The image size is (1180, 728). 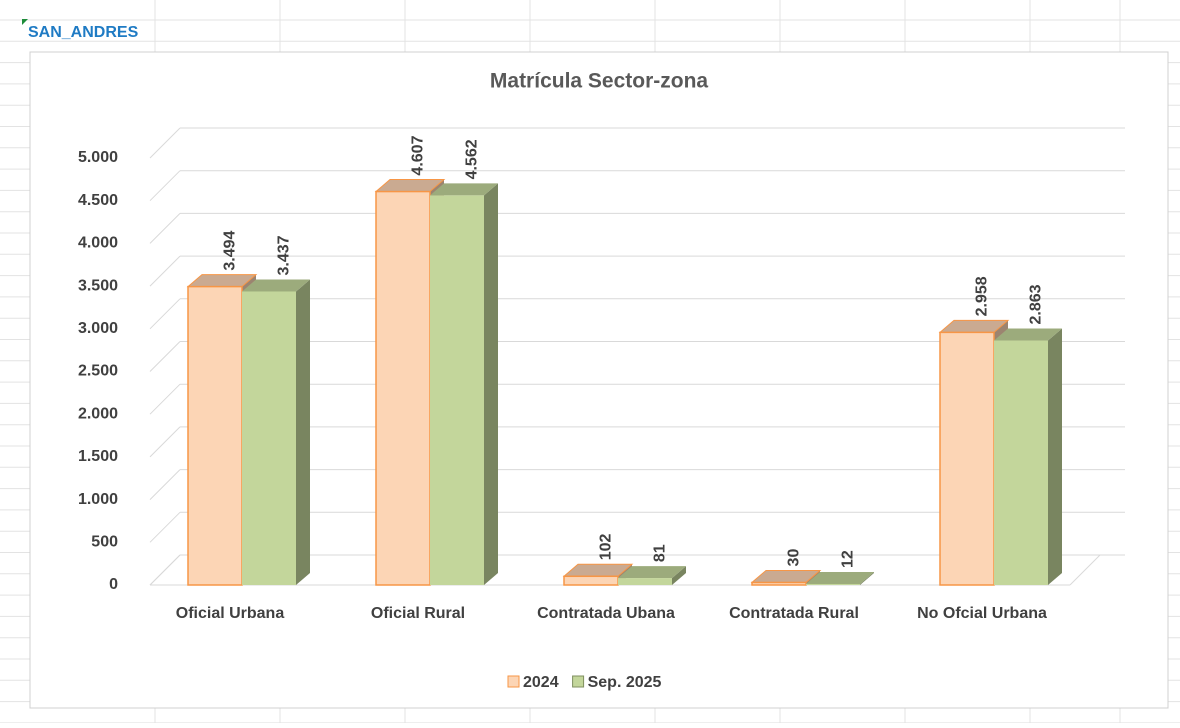 What do you see at coordinates (659, 553) in the screenshot?
I see `value-label: 81` at bounding box center [659, 553].